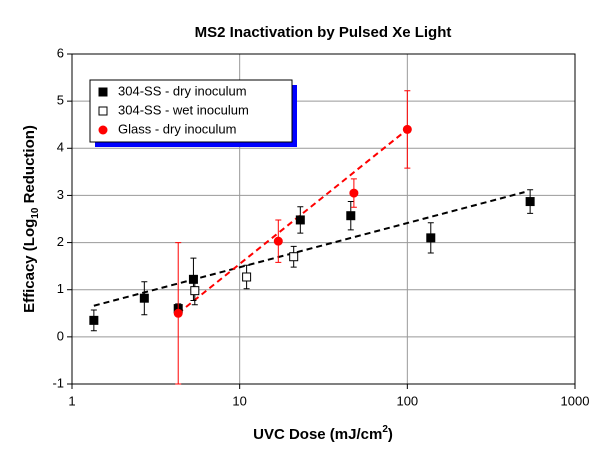 Image resolution: width=609 pixels, height=465 pixels. I want to click on y-axis-label: Efficacy (Log10 Reduction), so click(31, 219).